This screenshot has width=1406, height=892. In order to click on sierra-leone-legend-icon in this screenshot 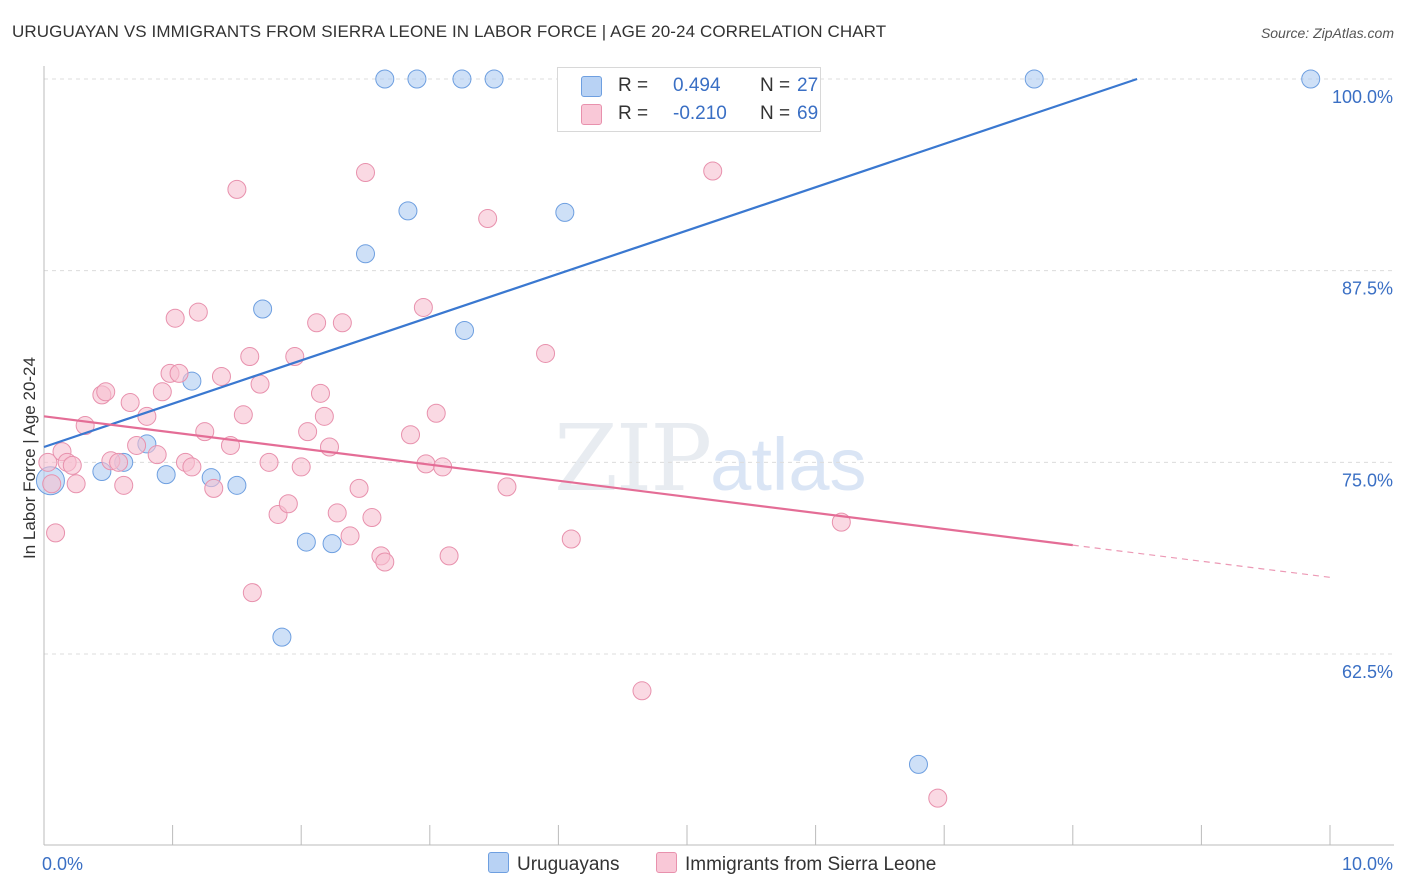, I will do `click(666, 862)`.